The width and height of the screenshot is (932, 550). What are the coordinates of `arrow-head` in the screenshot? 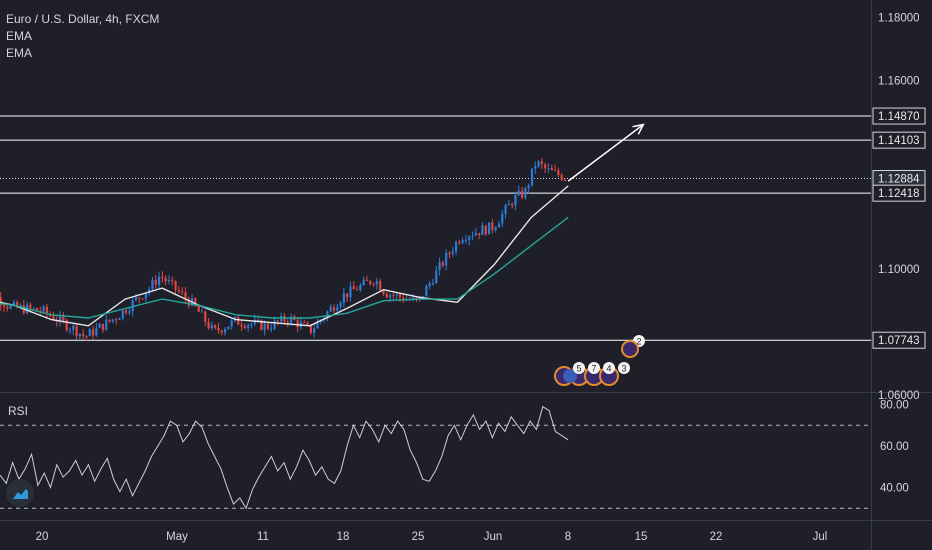 It's located at (638, 129).